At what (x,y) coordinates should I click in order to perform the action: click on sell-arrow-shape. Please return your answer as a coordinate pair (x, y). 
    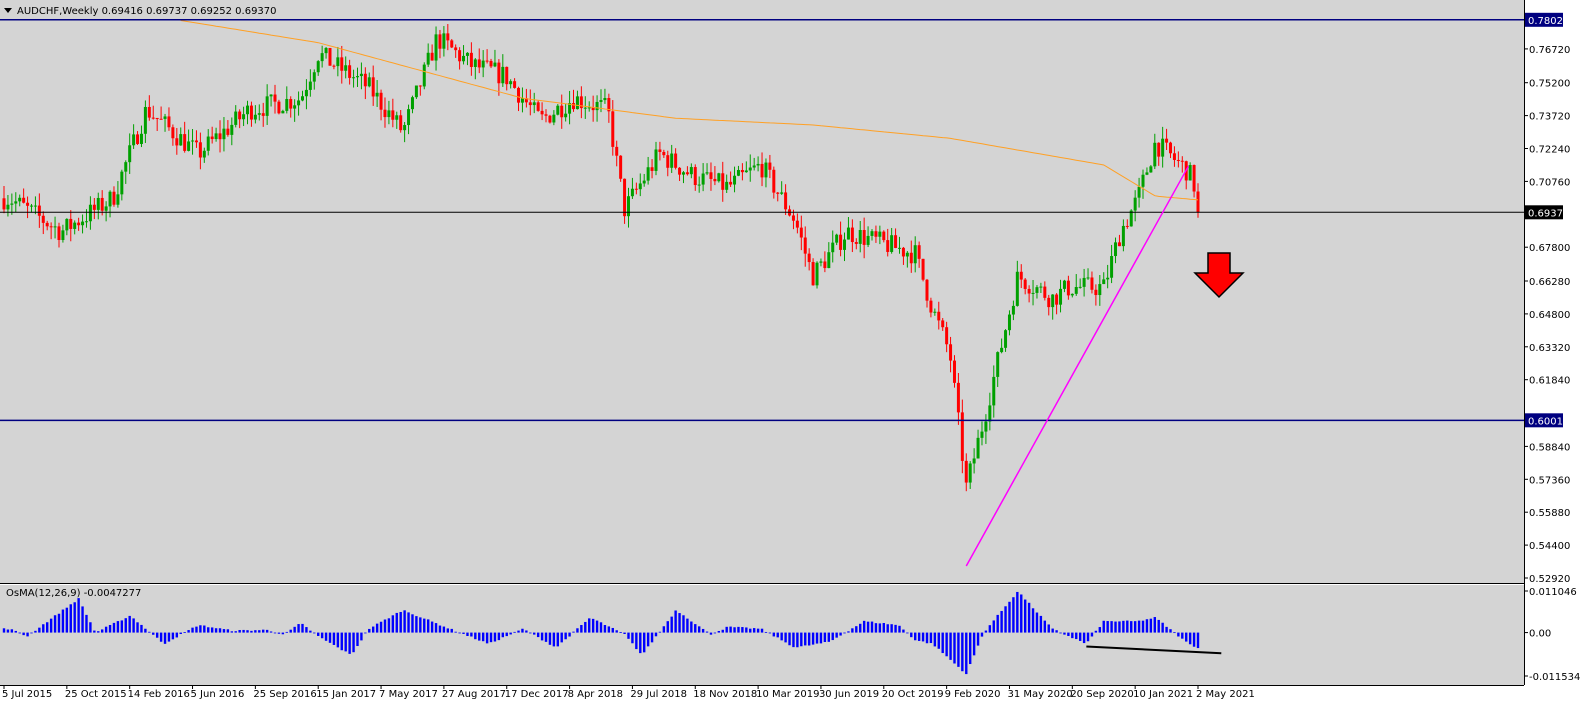
    Looking at the image, I should click on (1219, 275).